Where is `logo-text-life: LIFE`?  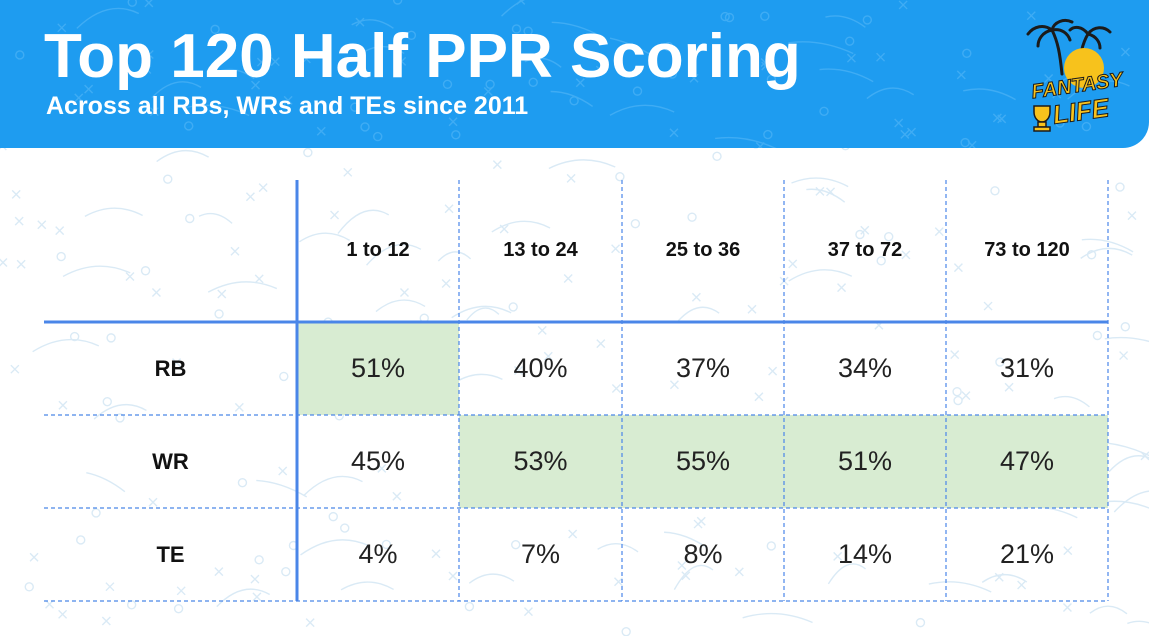 logo-text-life: LIFE is located at coordinates (1081, 111).